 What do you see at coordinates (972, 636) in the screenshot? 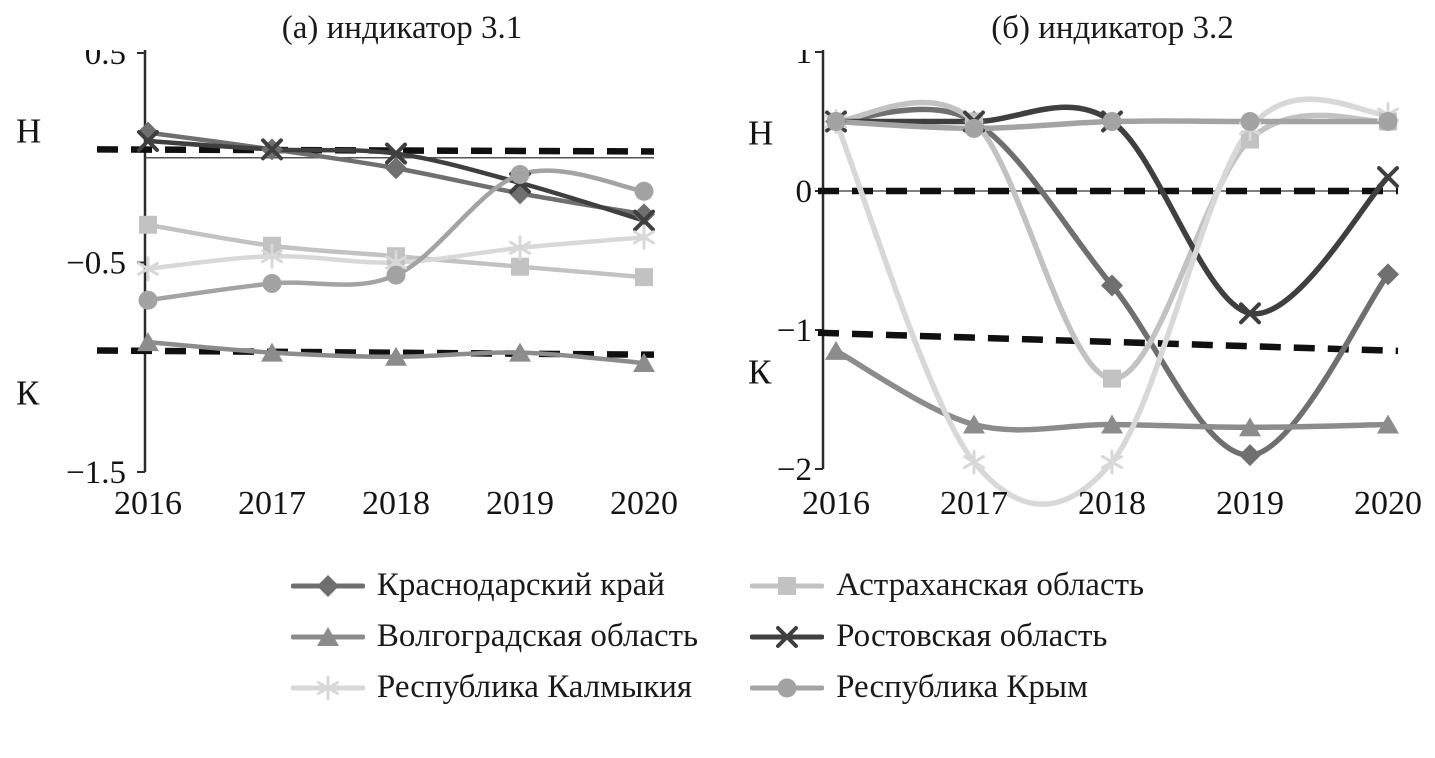
I see `legend-label: Ростовская область` at bounding box center [972, 636].